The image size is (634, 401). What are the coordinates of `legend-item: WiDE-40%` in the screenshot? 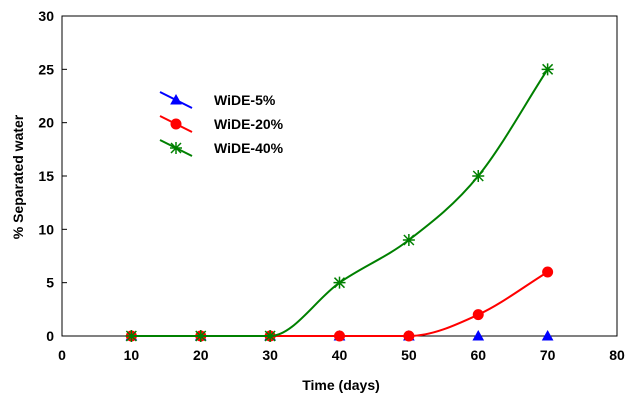 It's located at (221, 148).